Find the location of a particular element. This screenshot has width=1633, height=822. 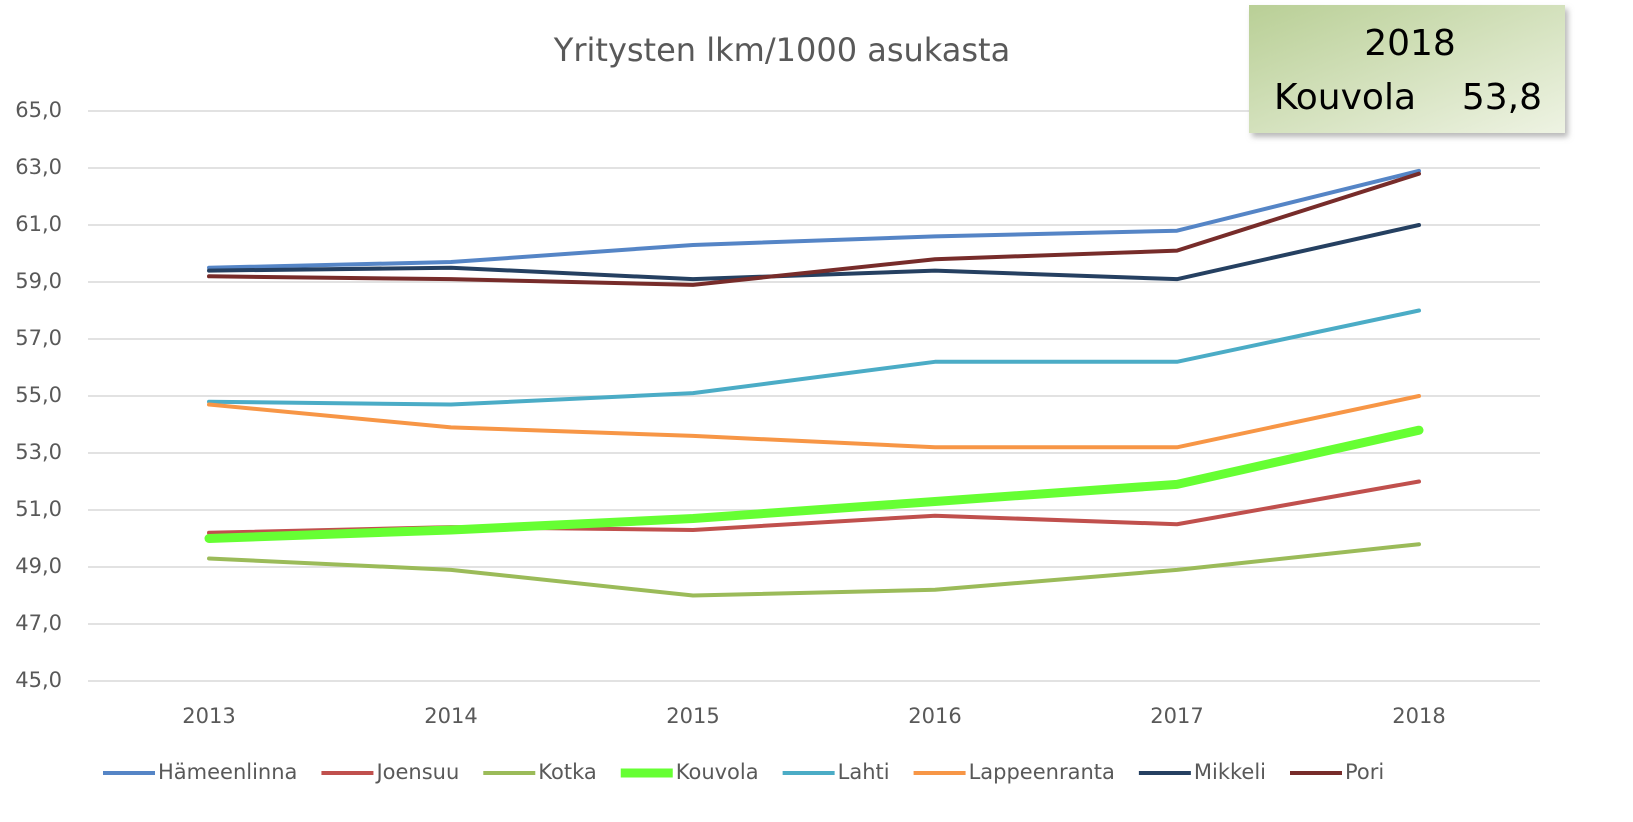

chart-title: Yritysten lkm/1000 asukasta is located at coordinates (781, 50).